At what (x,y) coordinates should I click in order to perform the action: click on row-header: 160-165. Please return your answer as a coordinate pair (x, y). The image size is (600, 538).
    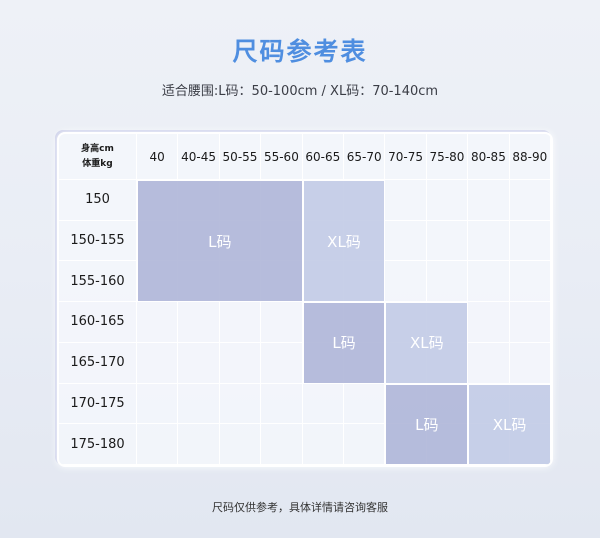
    Looking at the image, I should click on (98, 322).